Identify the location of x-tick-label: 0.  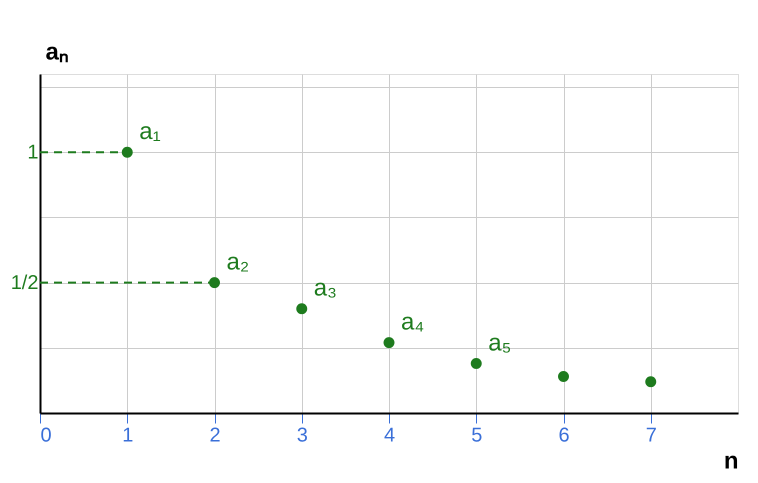
(46, 435).